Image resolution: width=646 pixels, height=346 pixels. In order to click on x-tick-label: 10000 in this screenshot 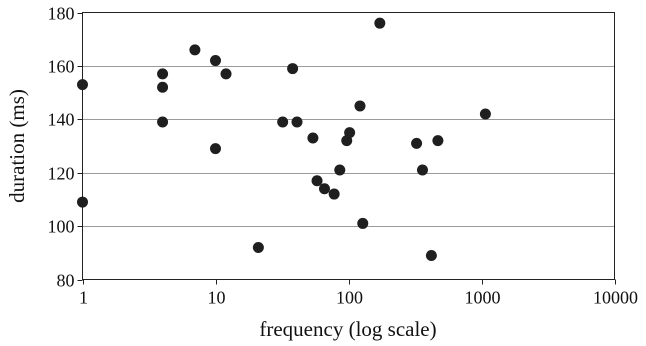, I will do `click(615, 298)`.